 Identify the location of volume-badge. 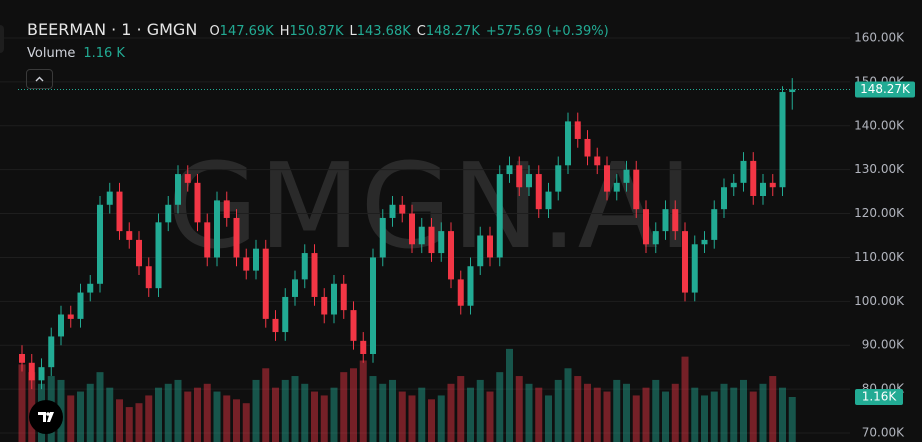
(879, 396).